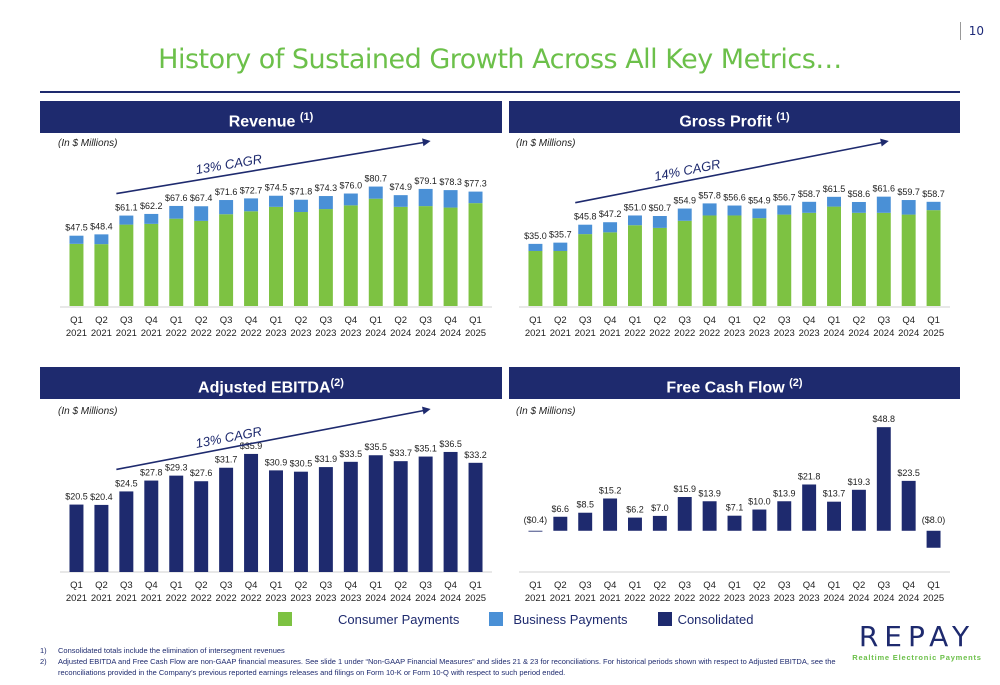 Image resolution: width=1000 pixels, height=685 pixels. I want to click on cagr-label: 13% CAGR, so click(228, 164).